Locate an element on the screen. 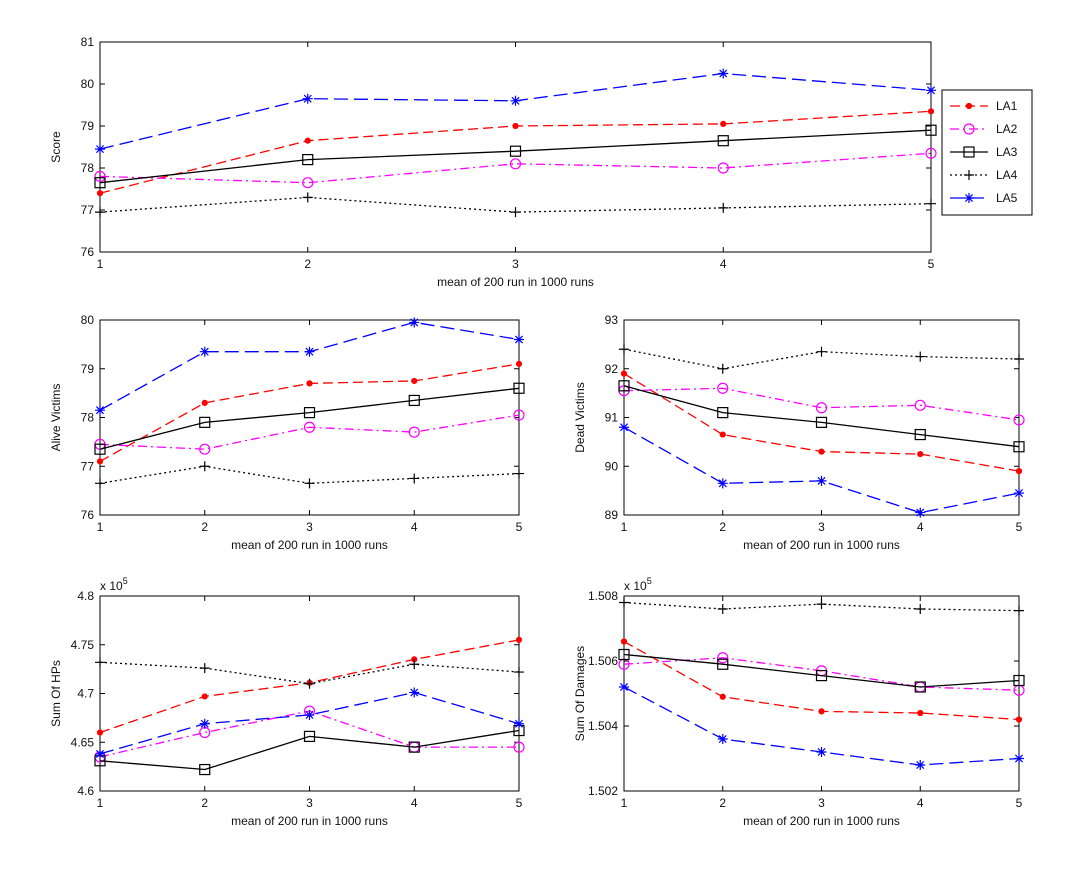 Image resolution: width=1071 pixels, height=869 pixels. series-la2 is located at coordinates (821, 404).